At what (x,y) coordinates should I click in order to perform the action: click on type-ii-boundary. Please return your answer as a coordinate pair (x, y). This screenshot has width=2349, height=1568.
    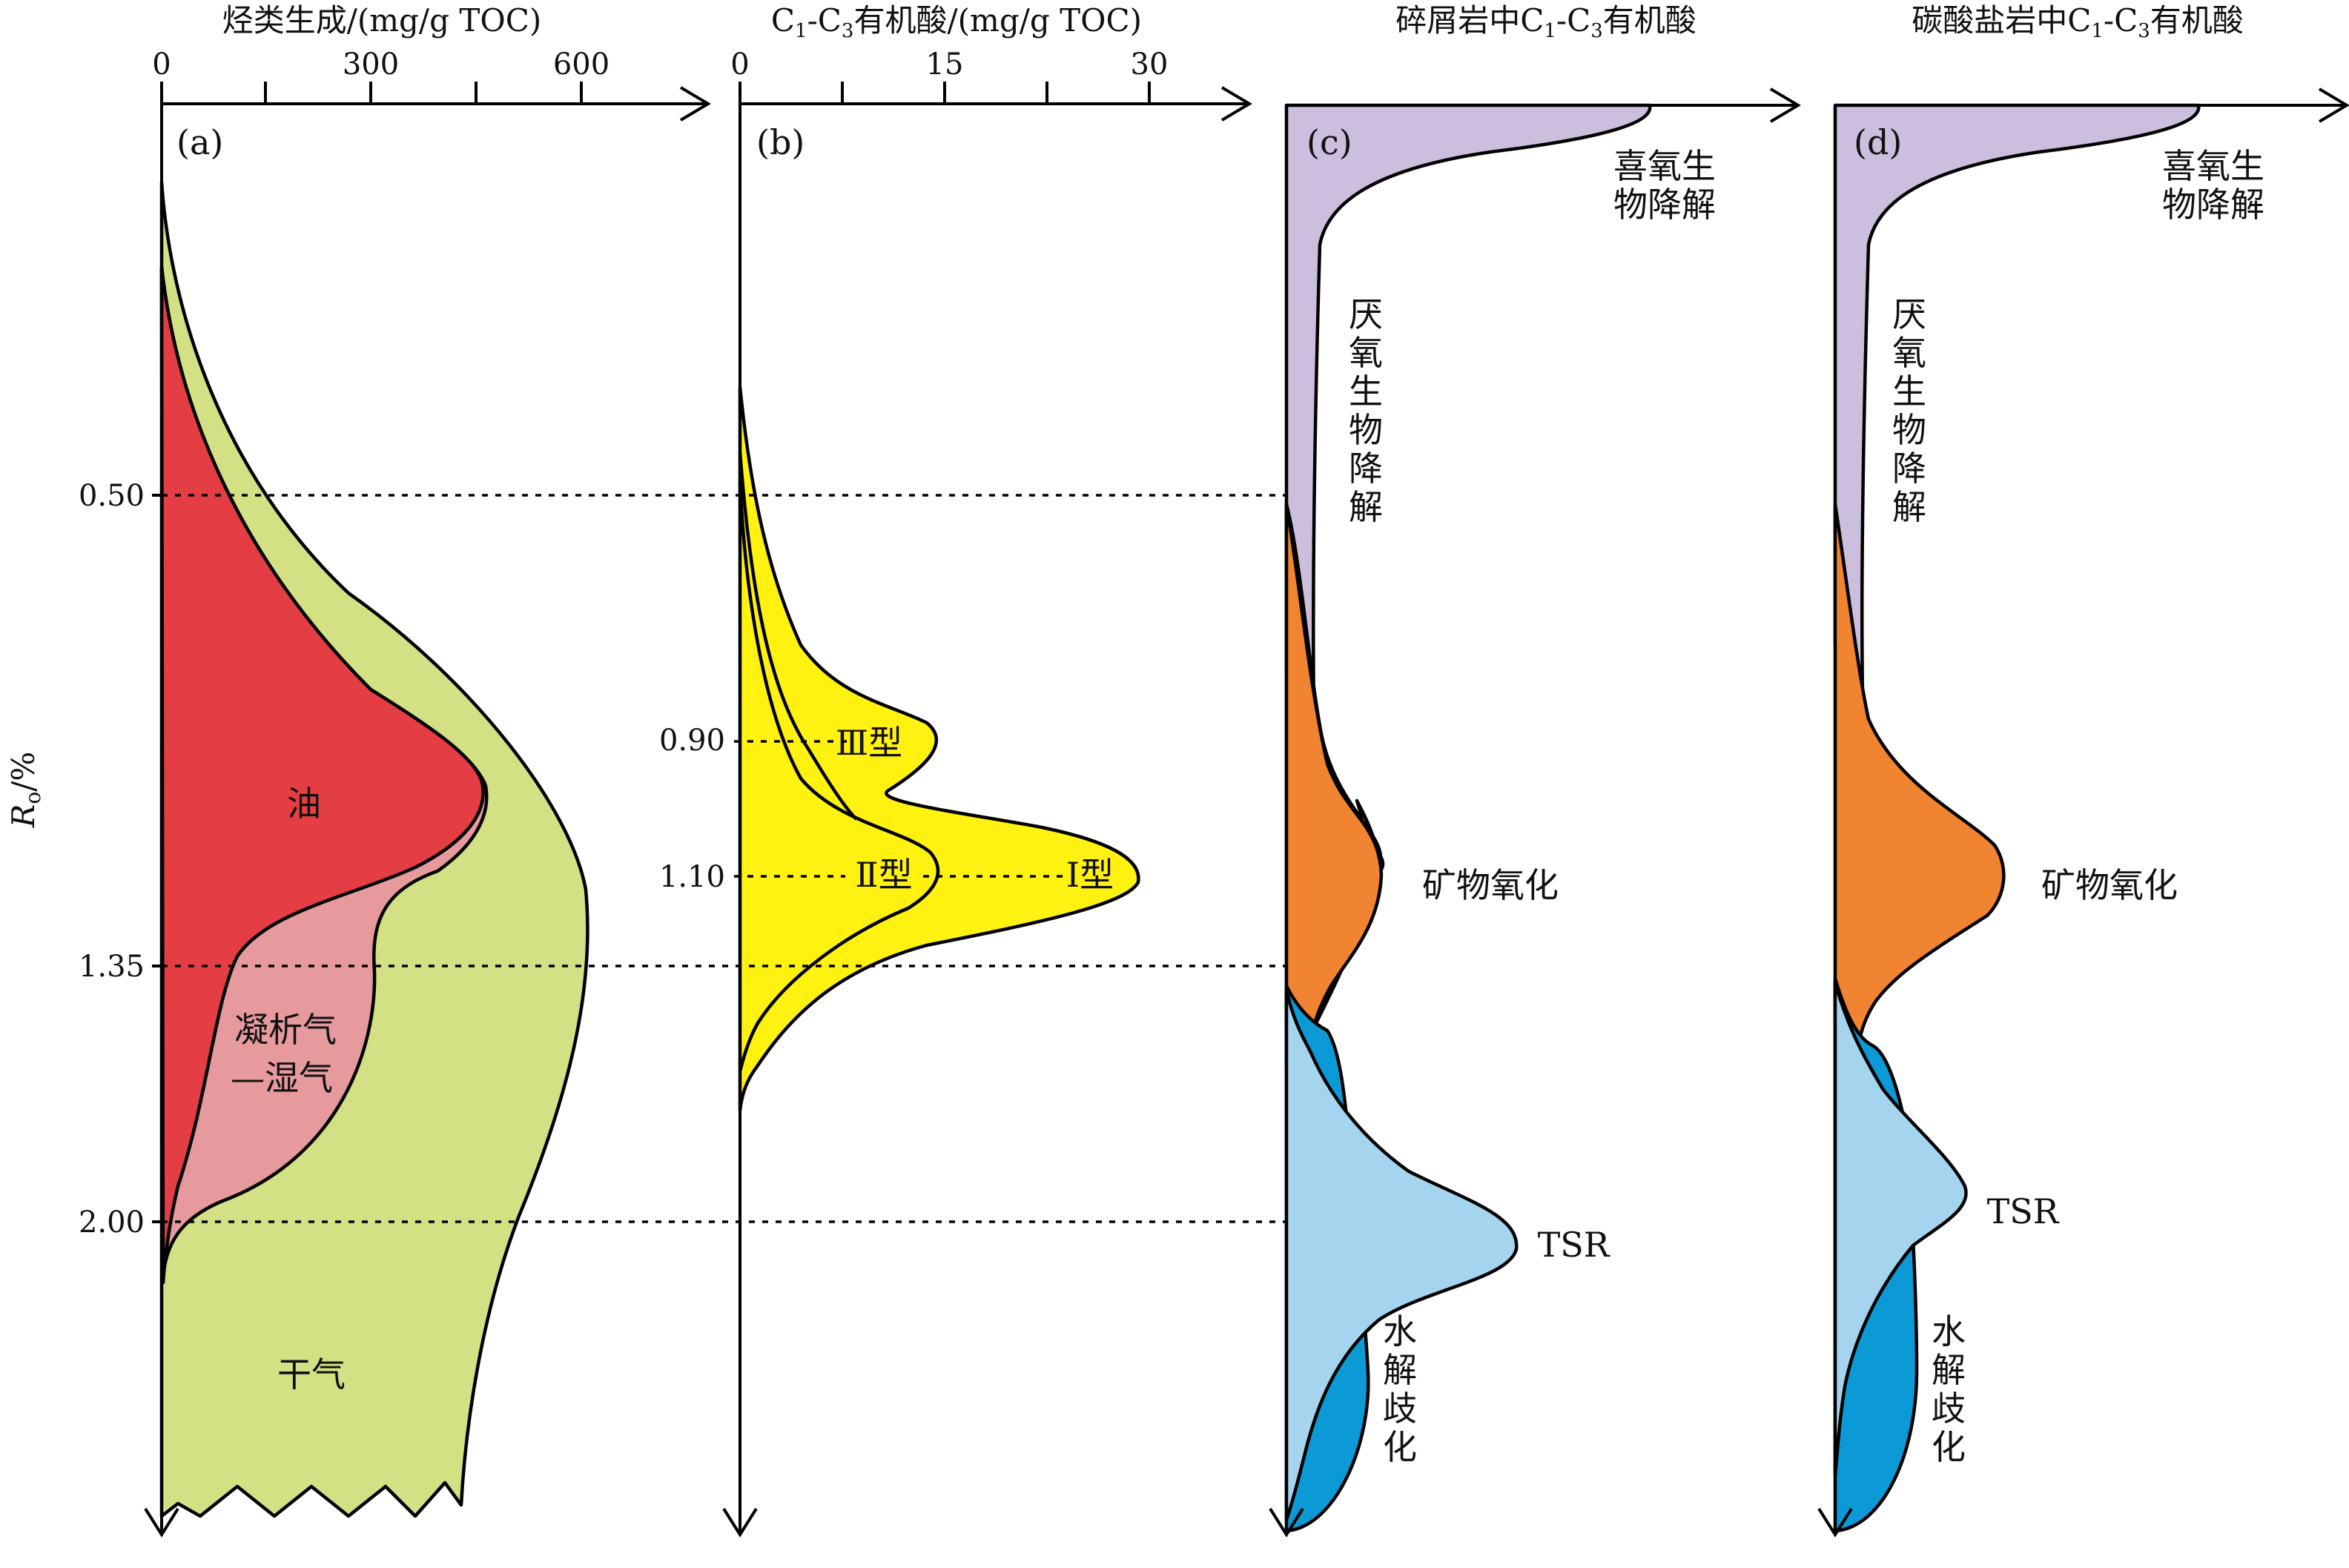
    Looking at the image, I should click on (839, 776).